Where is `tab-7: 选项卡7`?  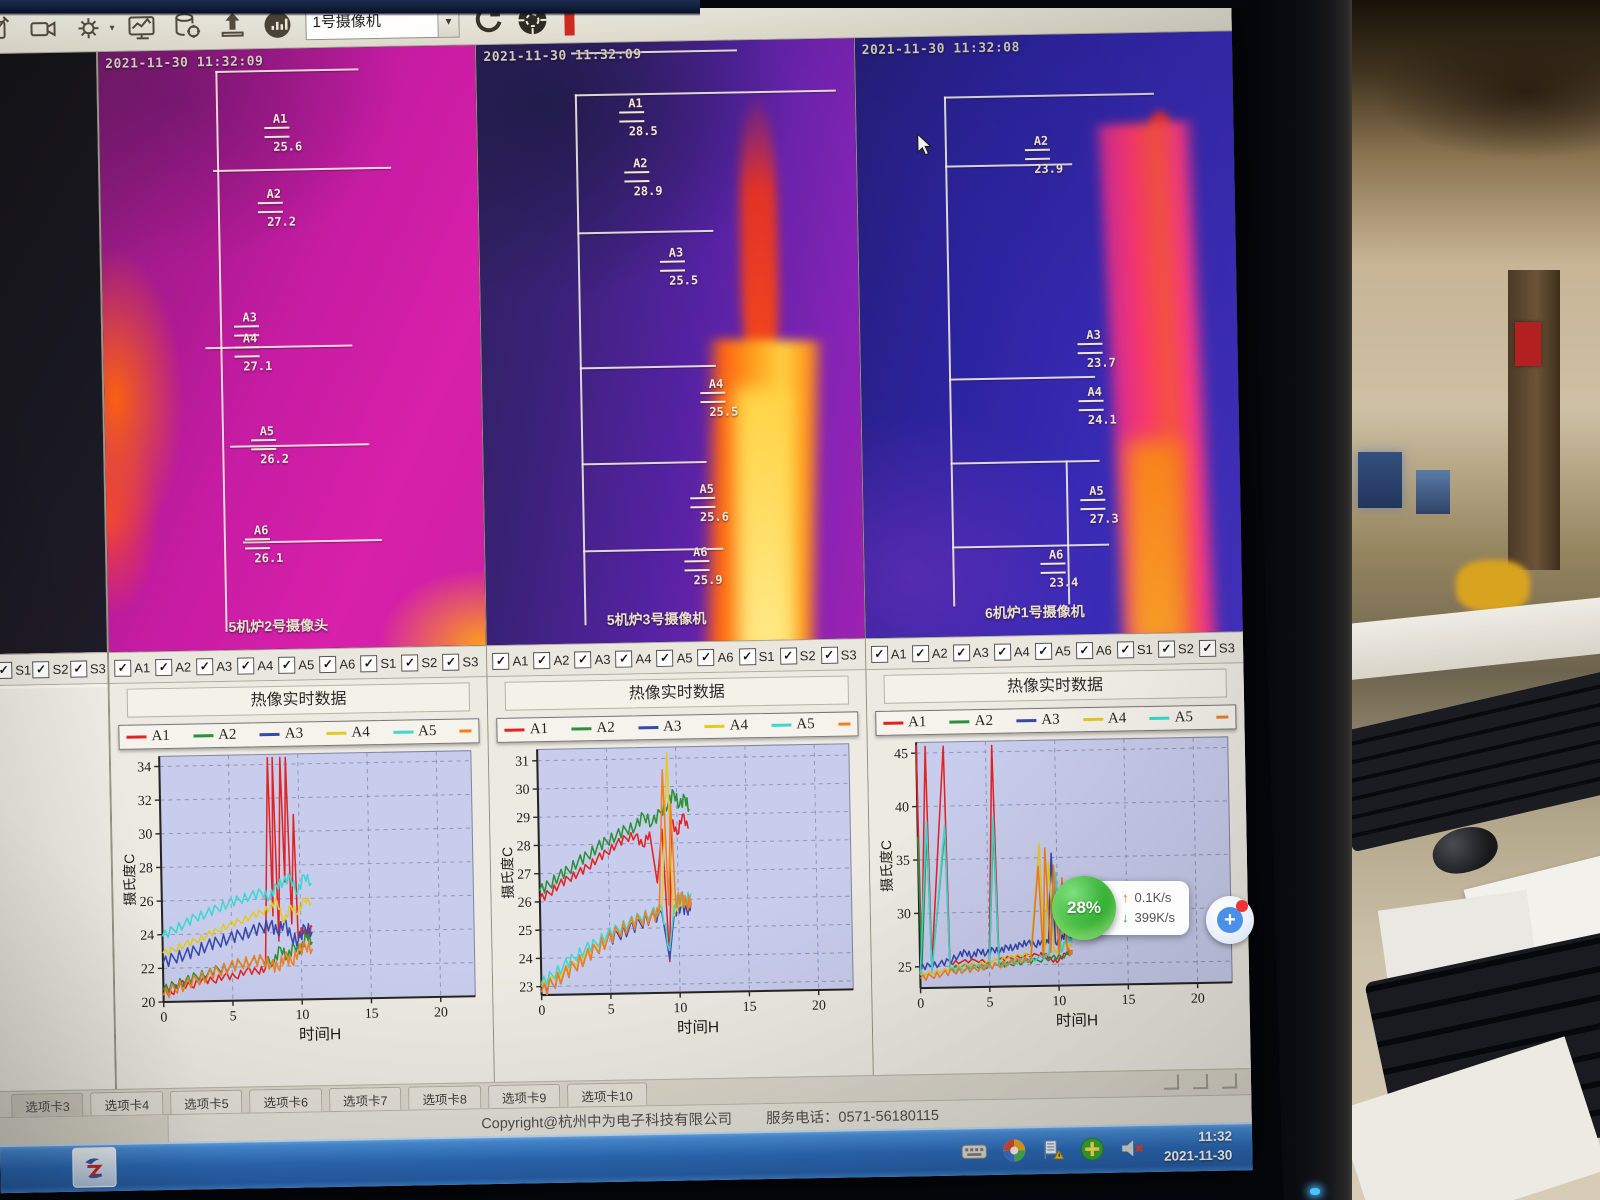
tab-7: 选项卡7 is located at coordinates (365, 1099).